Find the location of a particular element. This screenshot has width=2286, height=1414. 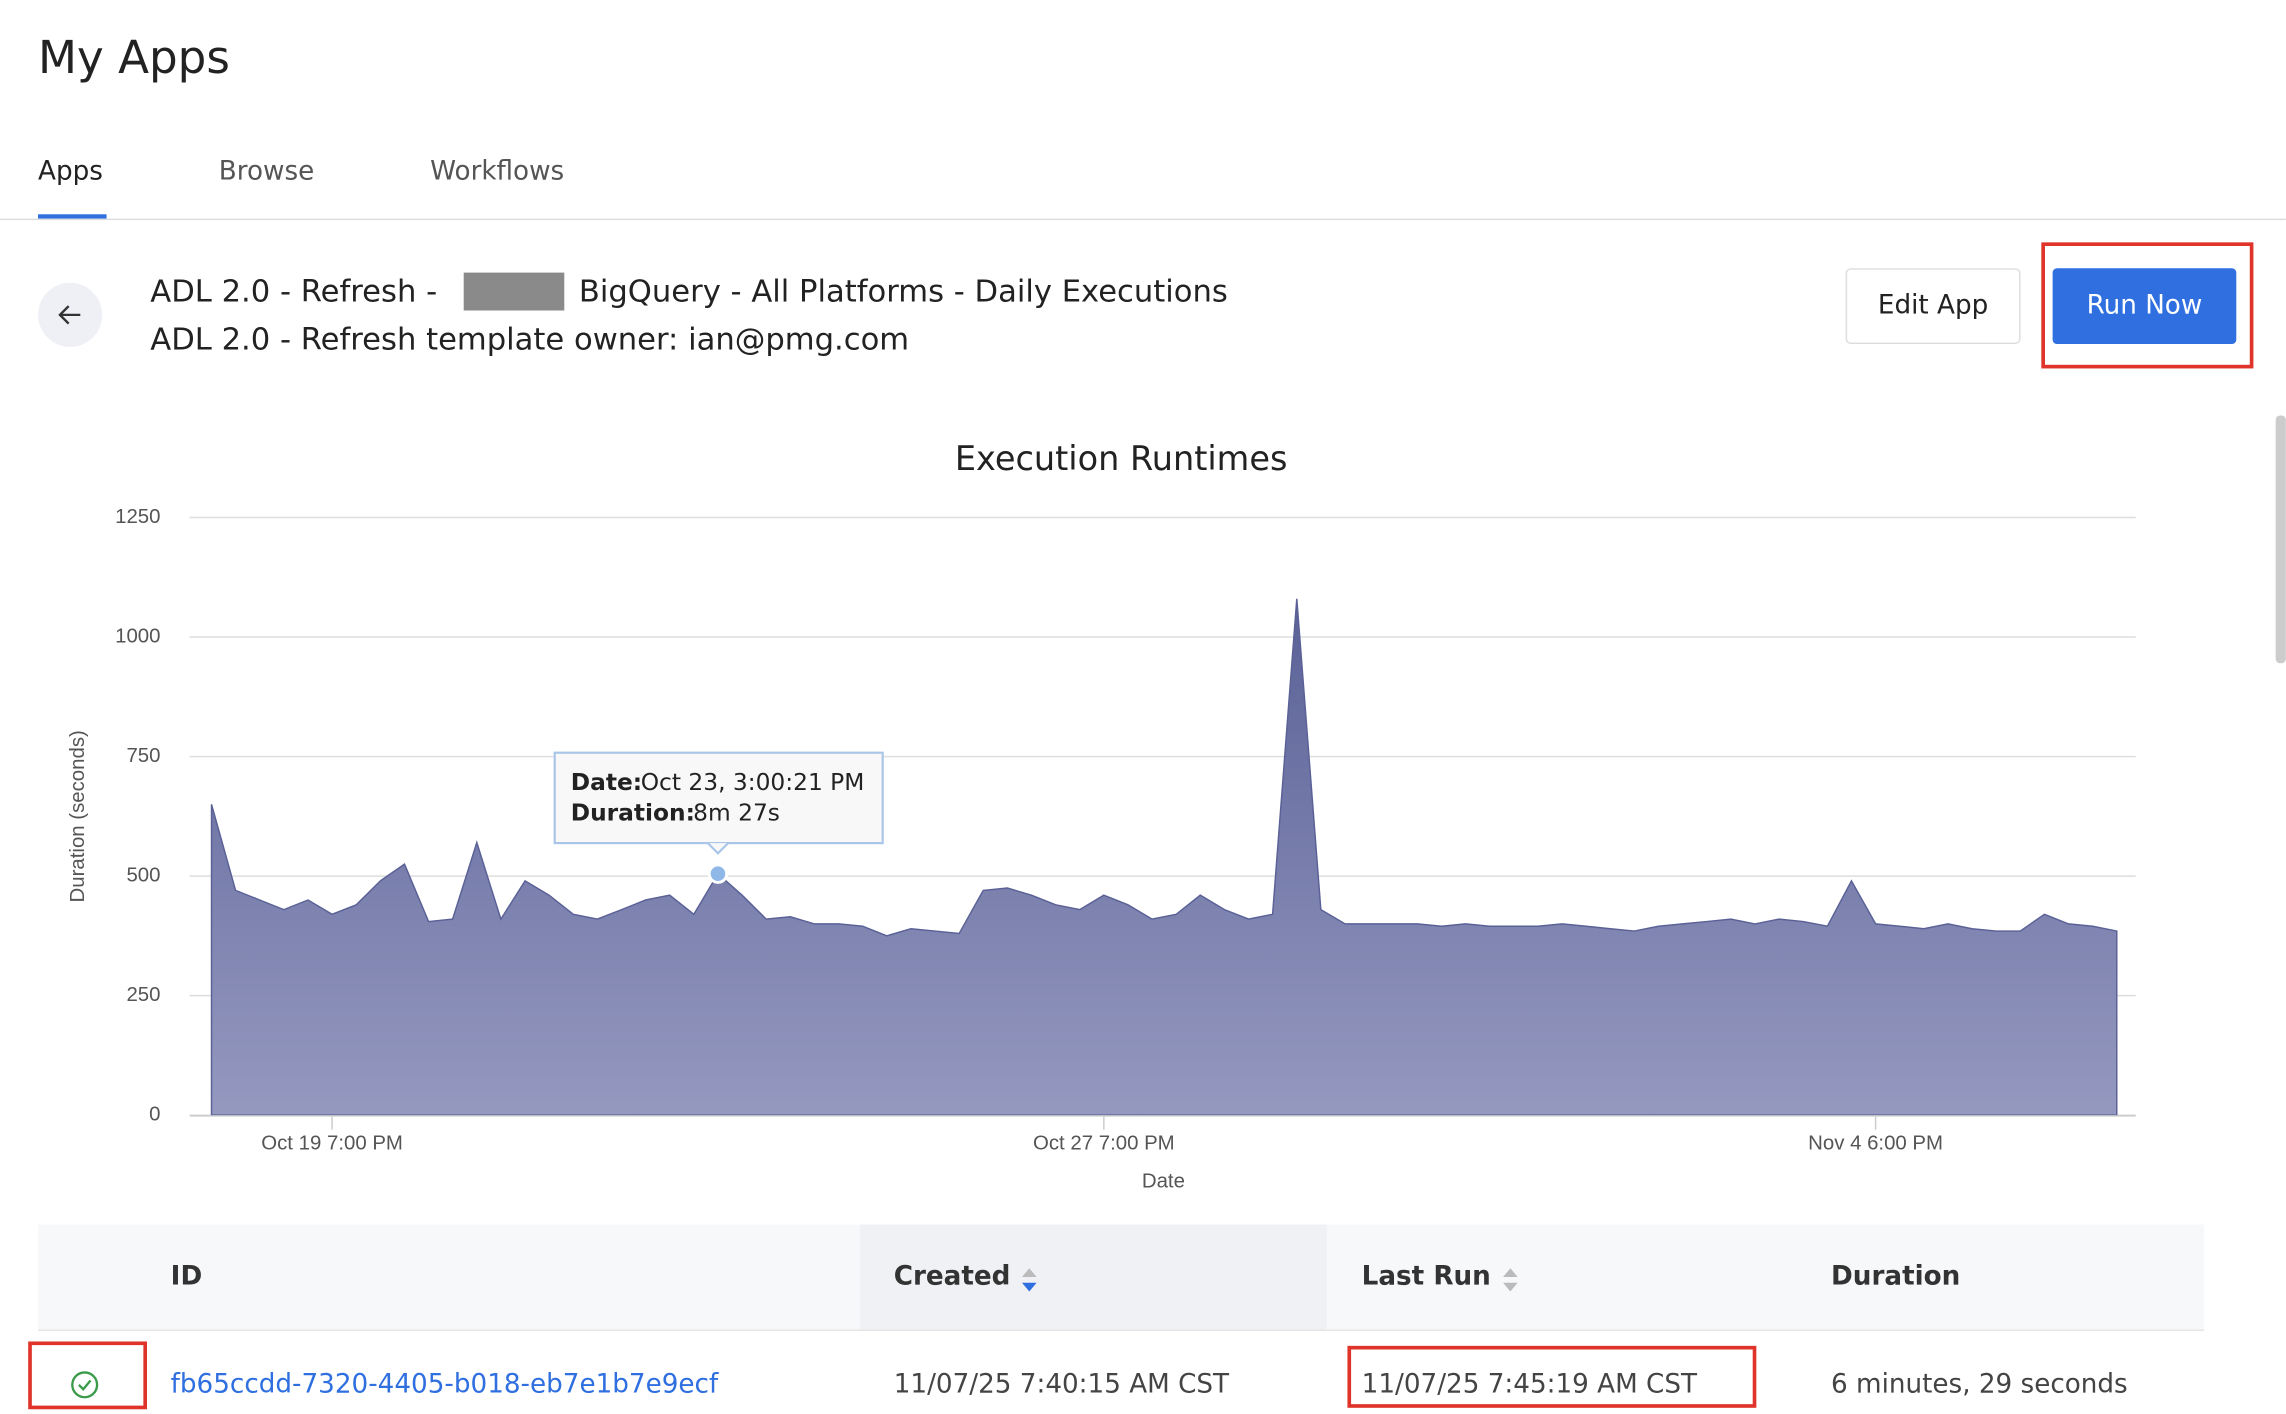

column-header: Last Run is located at coordinates (1426, 1276).